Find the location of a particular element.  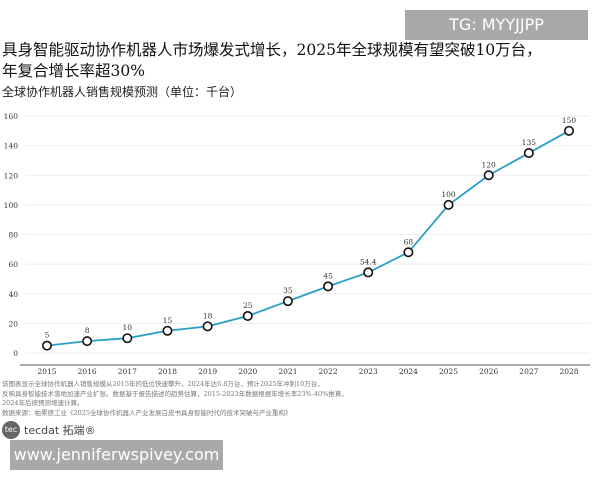

y-tick-label: 80 is located at coordinates (13, 235).